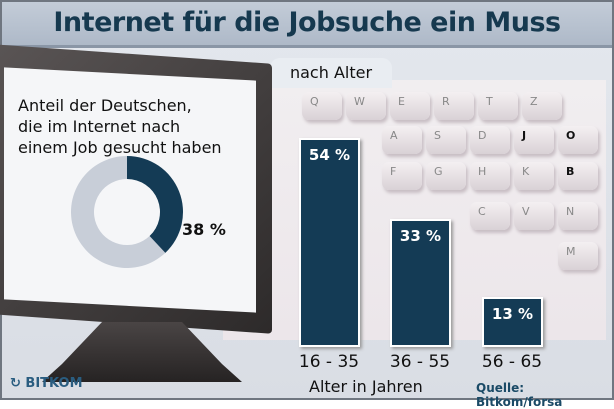  What do you see at coordinates (578, 176) in the screenshot?
I see `keyboard-key: B` at bounding box center [578, 176].